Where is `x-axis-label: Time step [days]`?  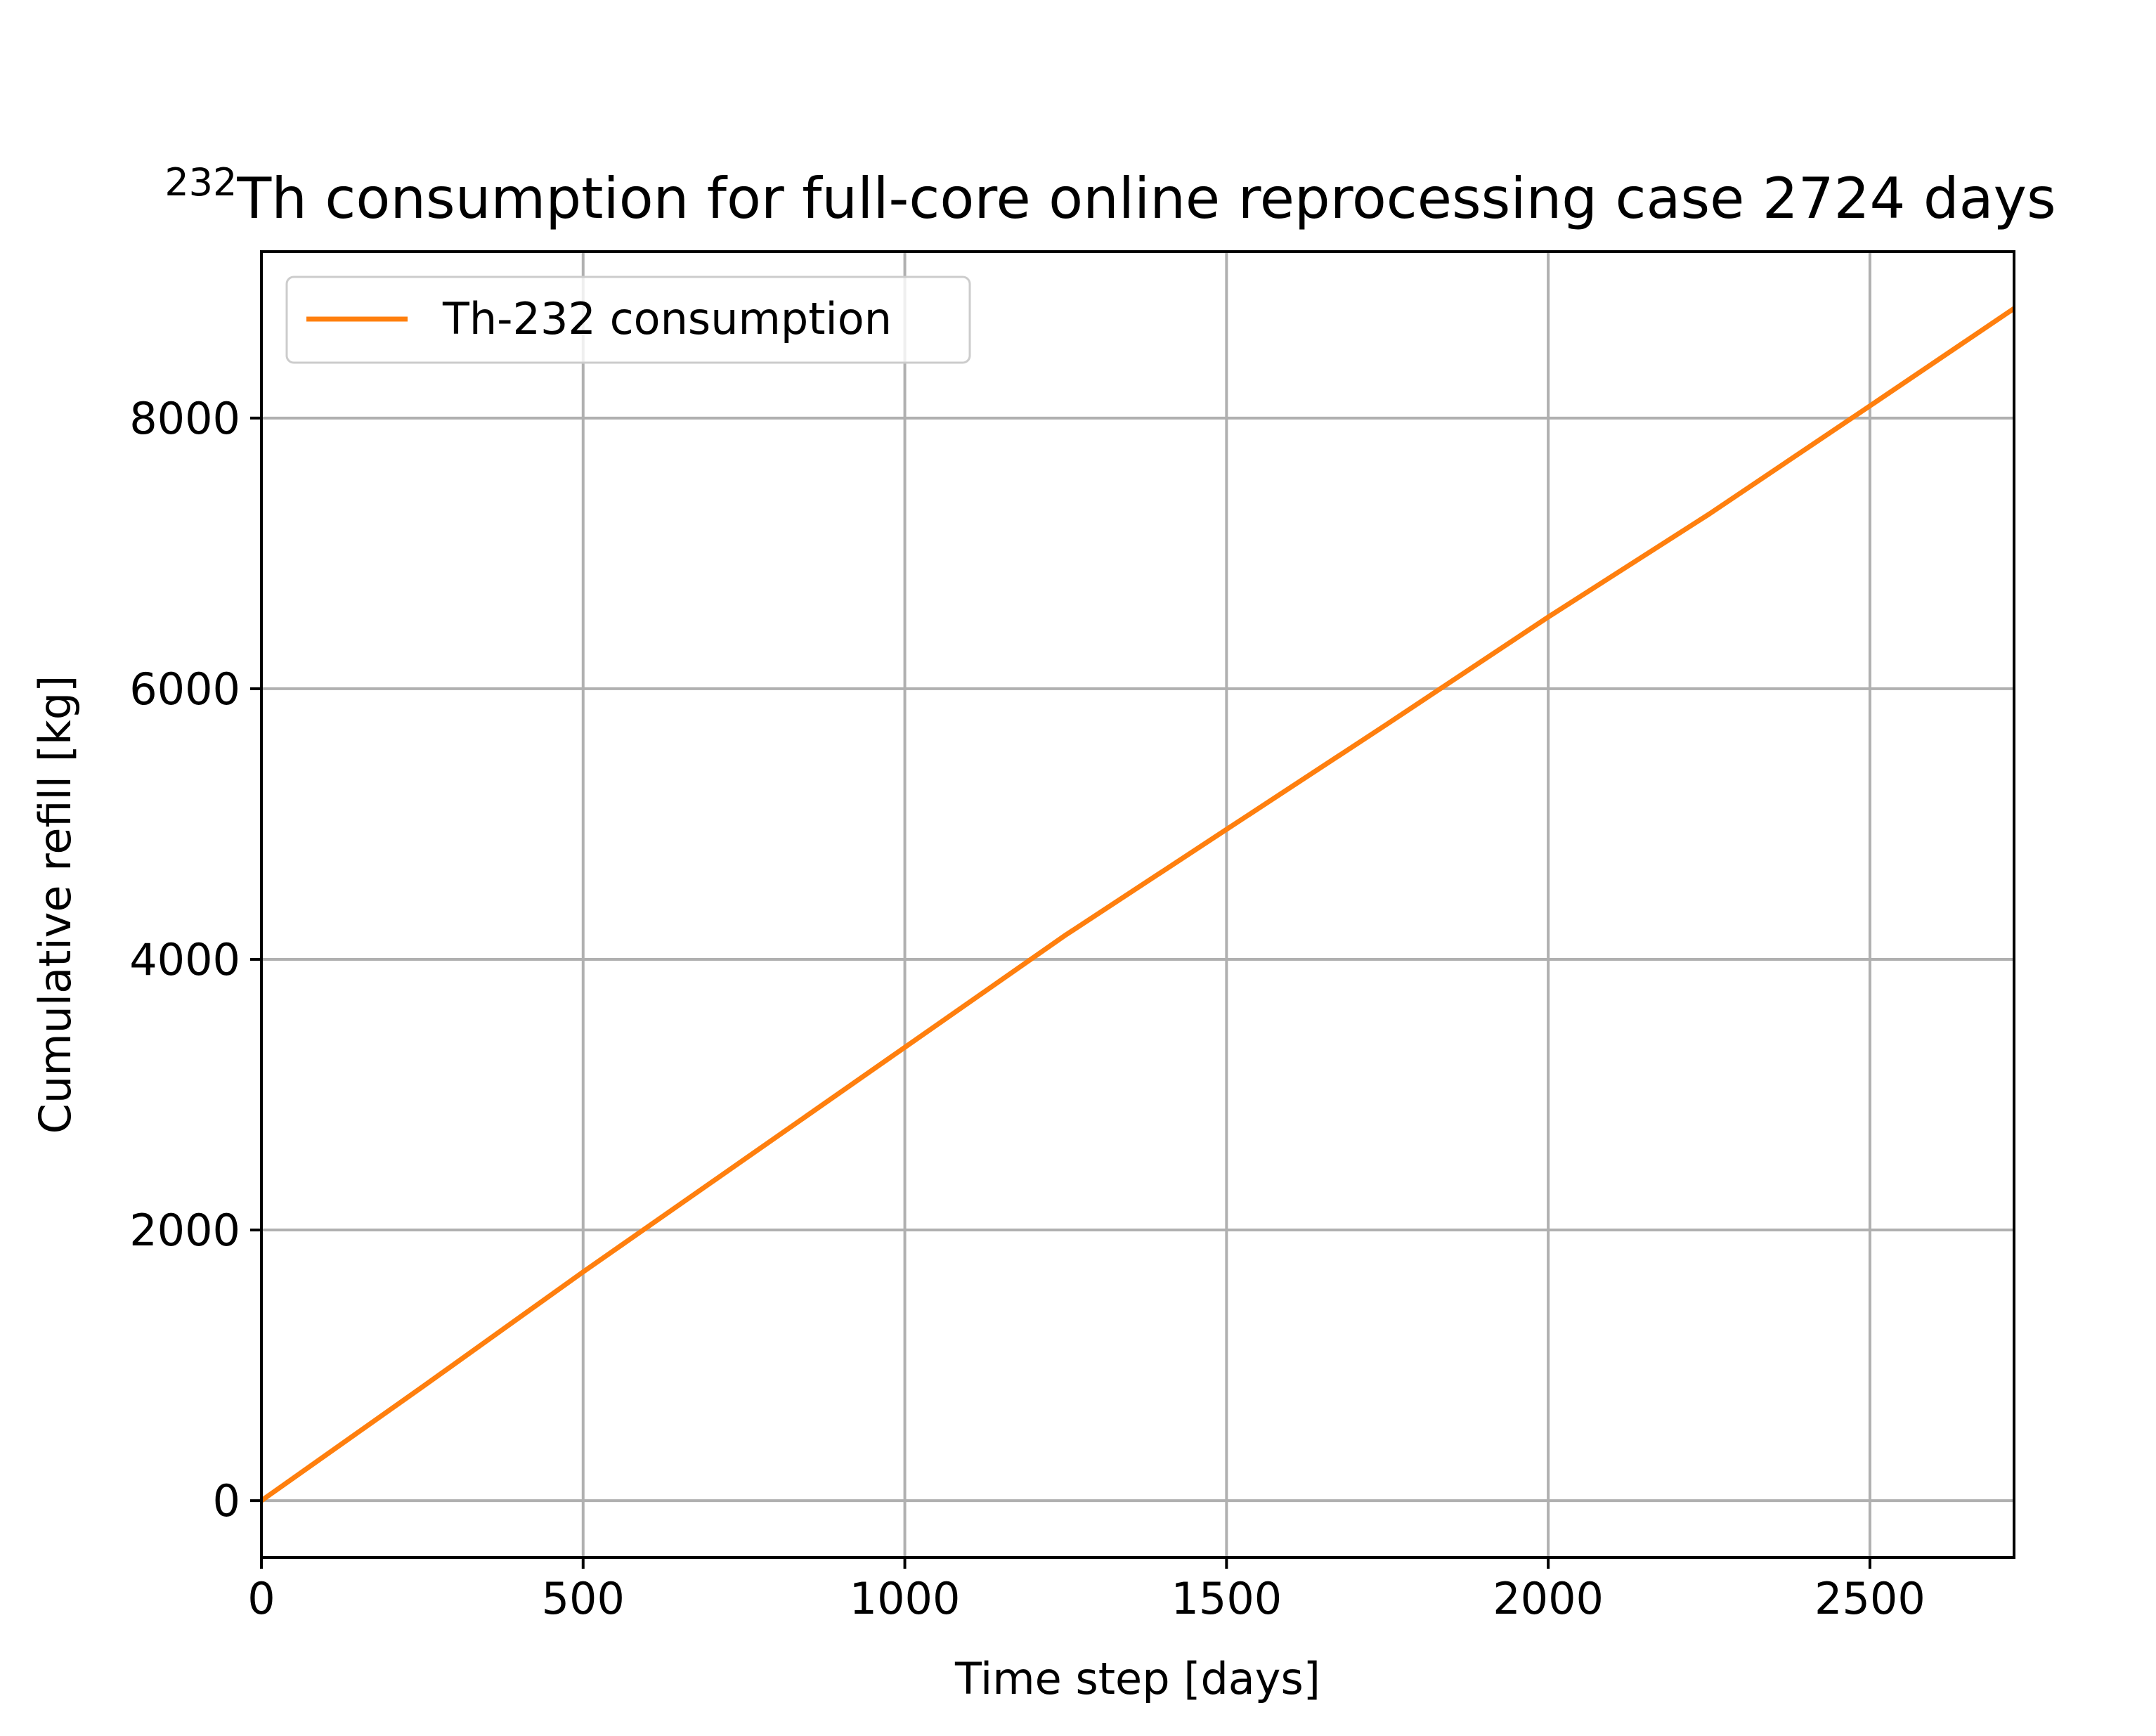 x-axis-label: Time step [days] is located at coordinates (1137, 1678).